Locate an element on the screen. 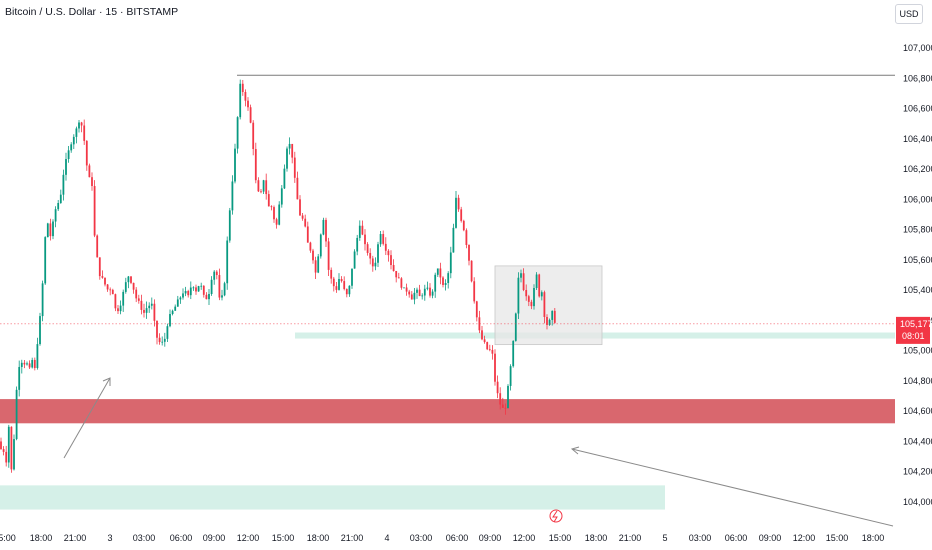  price-tick-label: 107,000 is located at coordinates (917, 48).